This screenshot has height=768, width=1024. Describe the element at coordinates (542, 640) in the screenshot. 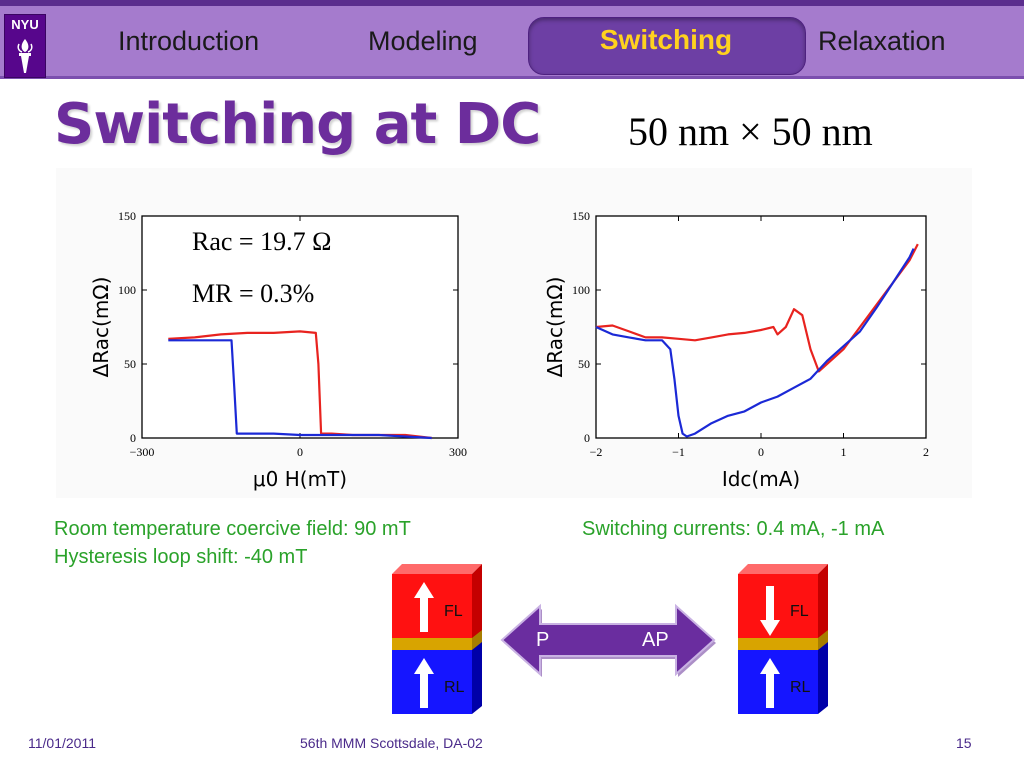

I see `p-label: P` at that location.